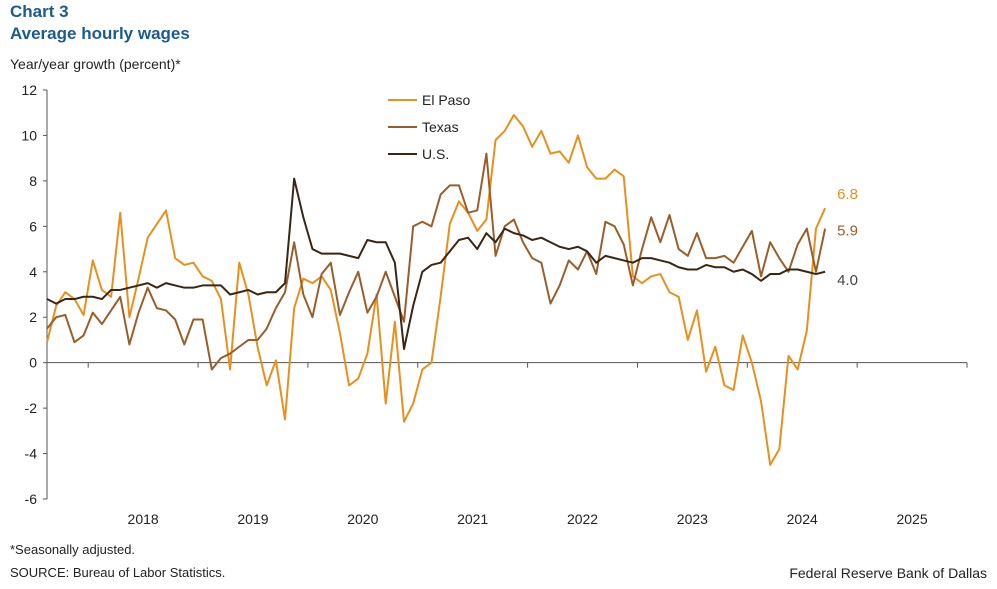 Image resolution: width=997 pixels, height=589 pixels. I want to click on x-tick-label: 2019, so click(252, 519).